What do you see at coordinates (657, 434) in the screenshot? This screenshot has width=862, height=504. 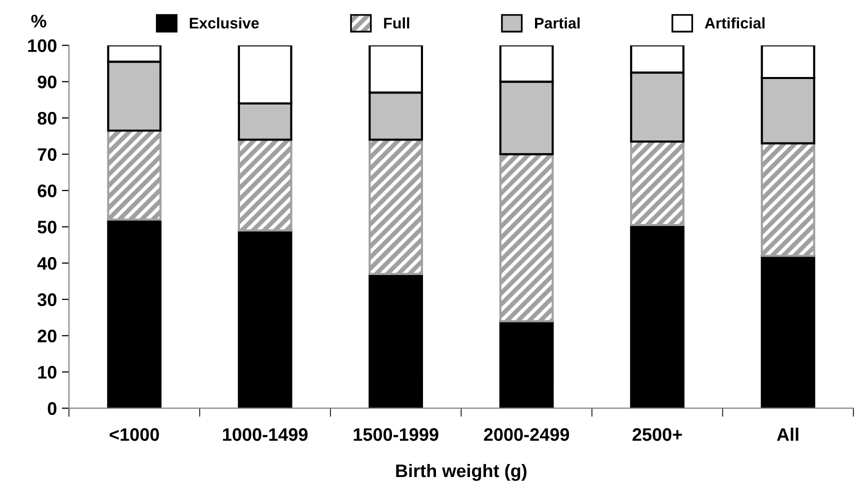 I see `x-tick-label: 2500+` at bounding box center [657, 434].